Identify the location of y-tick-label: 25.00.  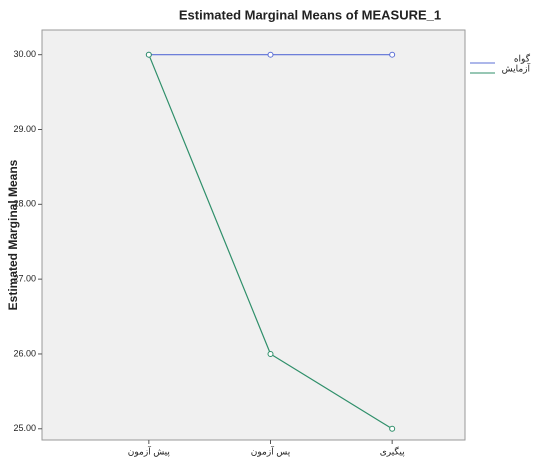
(24, 428).